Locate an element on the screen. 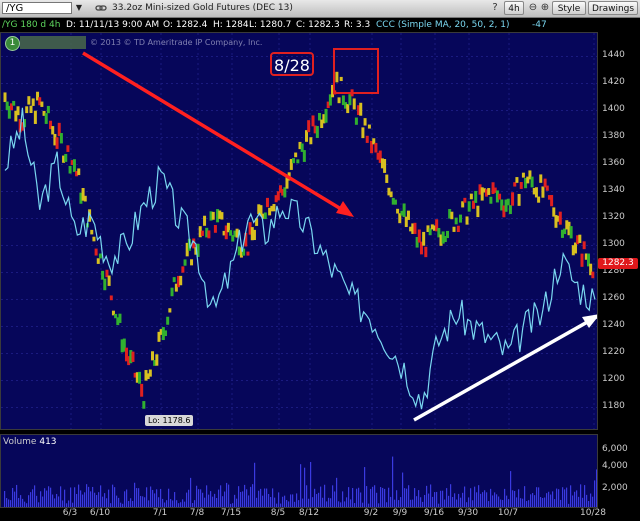  date-tick-label: 8/12 is located at coordinates (309, 513).